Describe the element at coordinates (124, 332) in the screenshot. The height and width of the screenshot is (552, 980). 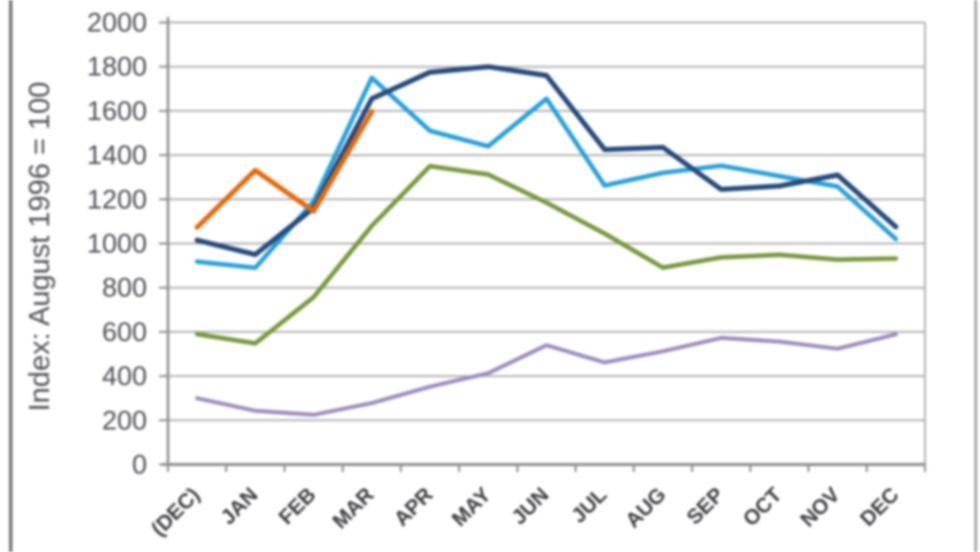
I see `svg-text: 600` at that location.